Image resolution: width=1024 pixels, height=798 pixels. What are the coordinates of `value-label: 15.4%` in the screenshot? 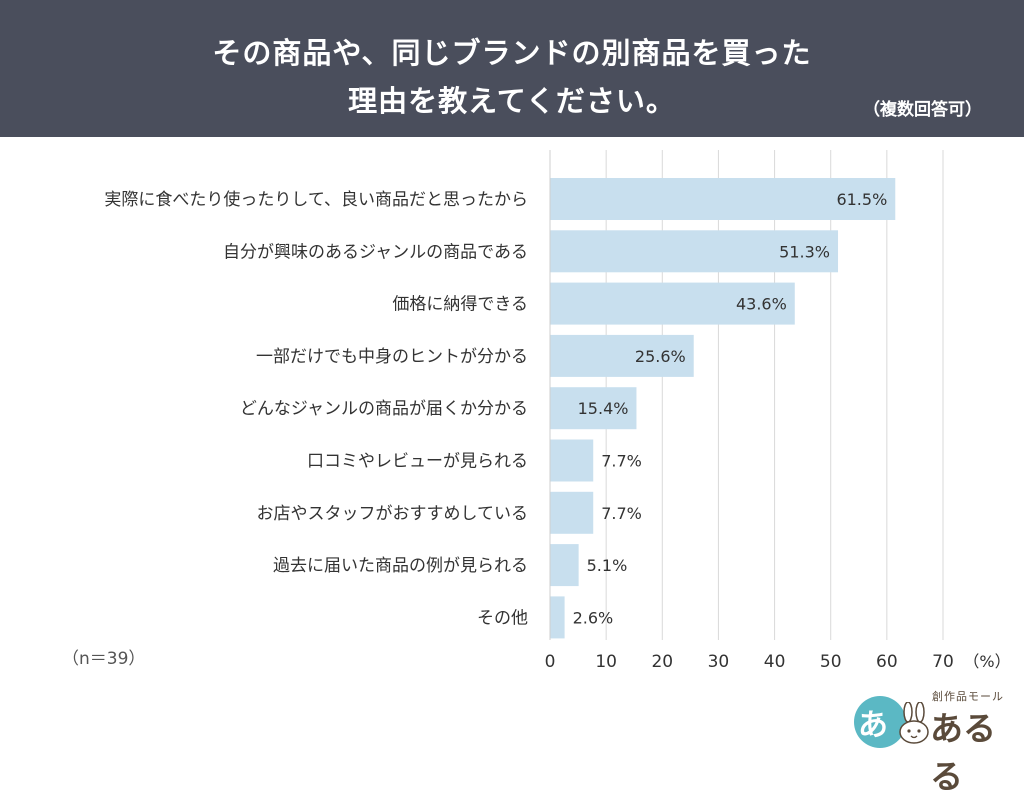 It's located at (603, 408).